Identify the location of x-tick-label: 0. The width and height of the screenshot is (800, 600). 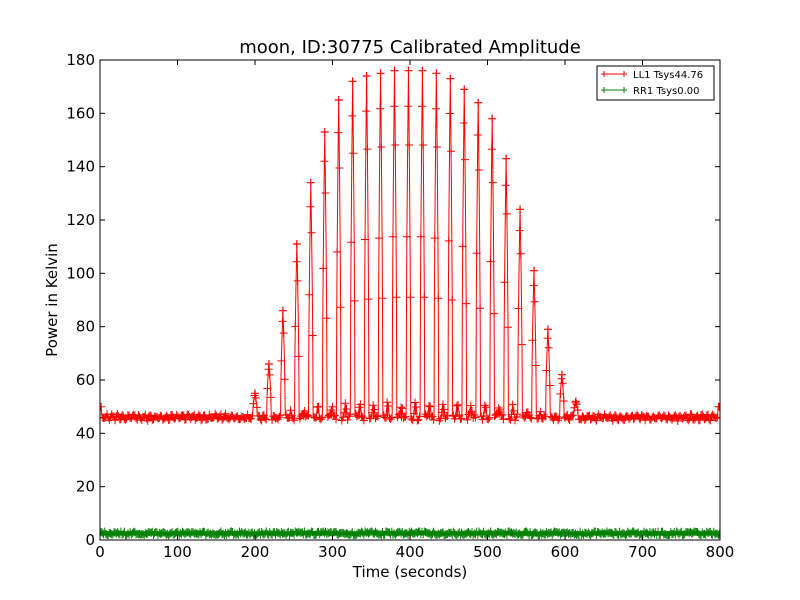
(100, 552).